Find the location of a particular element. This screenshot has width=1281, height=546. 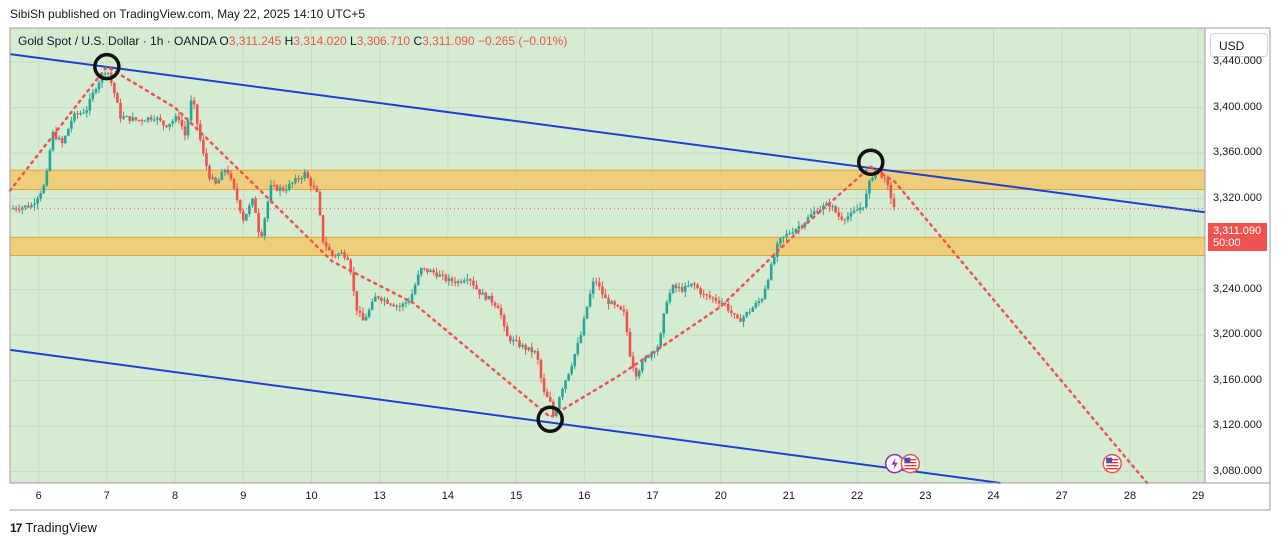

time-tick-label: 9 is located at coordinates (243, 496).